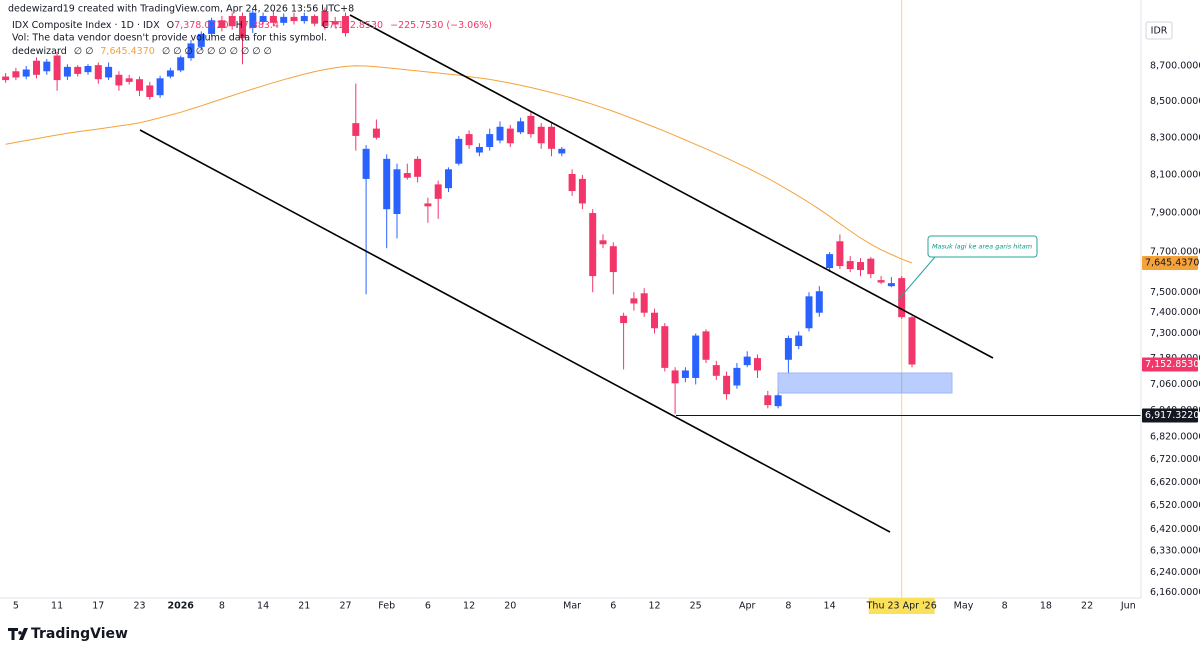 Image resolution: width=1200 pixels, height=654 pixels. What do you see at coordinates (964, 606) in the screenshot?
I see `x-tick-label: May` at bounding box center [964, 606].